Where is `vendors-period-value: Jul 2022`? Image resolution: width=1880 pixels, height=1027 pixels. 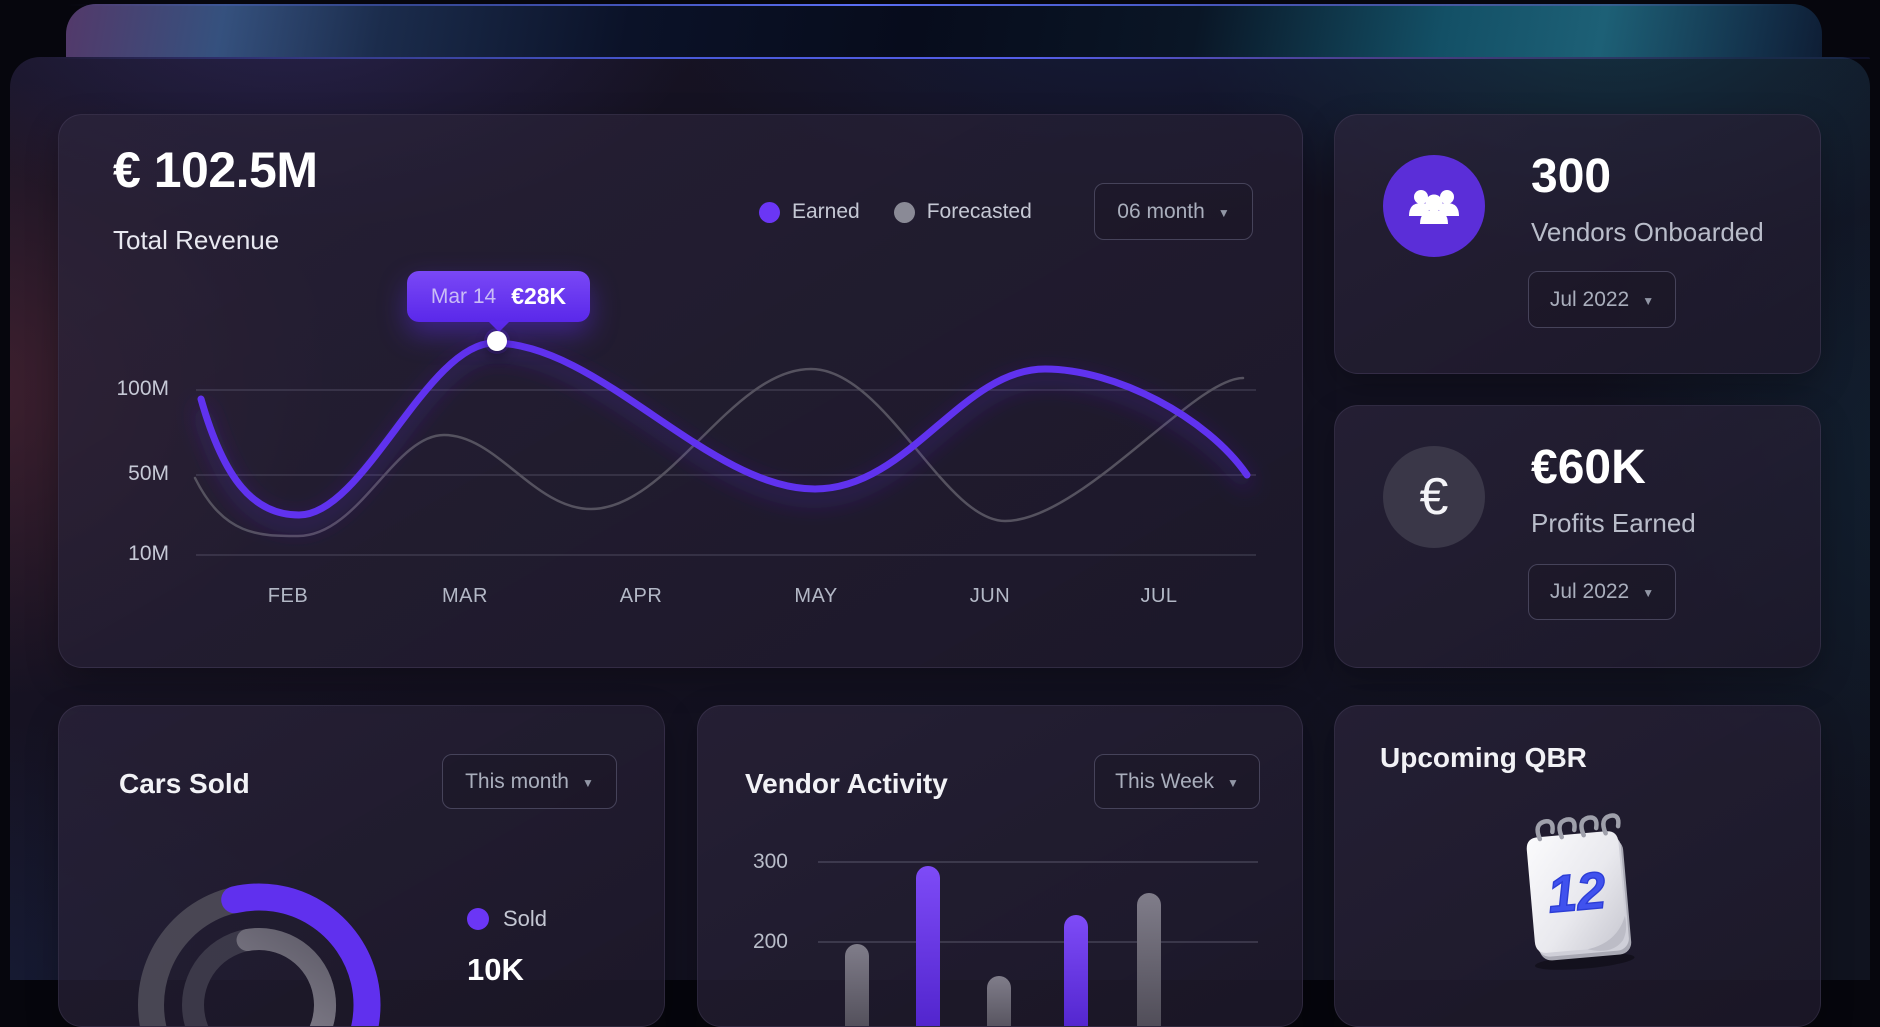 vendors-period-value: Jul 2022 is located at coordinates (1589, 299).